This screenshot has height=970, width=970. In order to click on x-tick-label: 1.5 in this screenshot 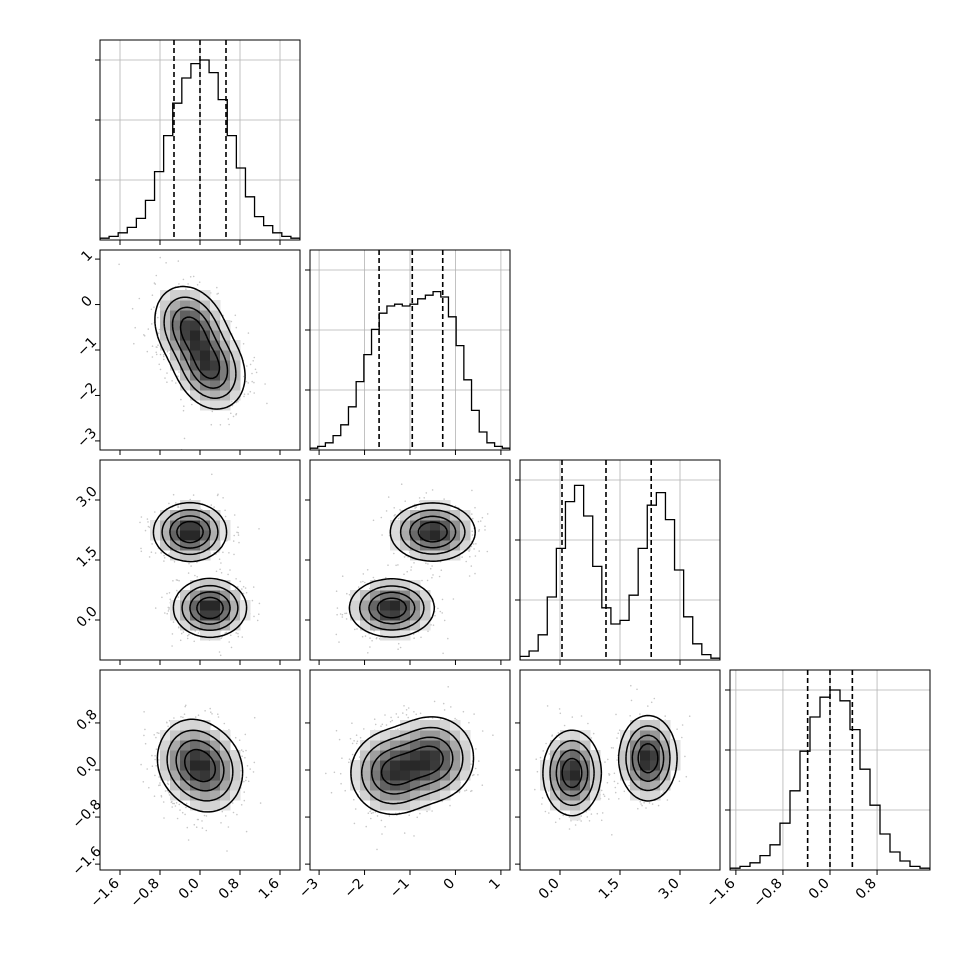, I will do `click(609, 889)`.